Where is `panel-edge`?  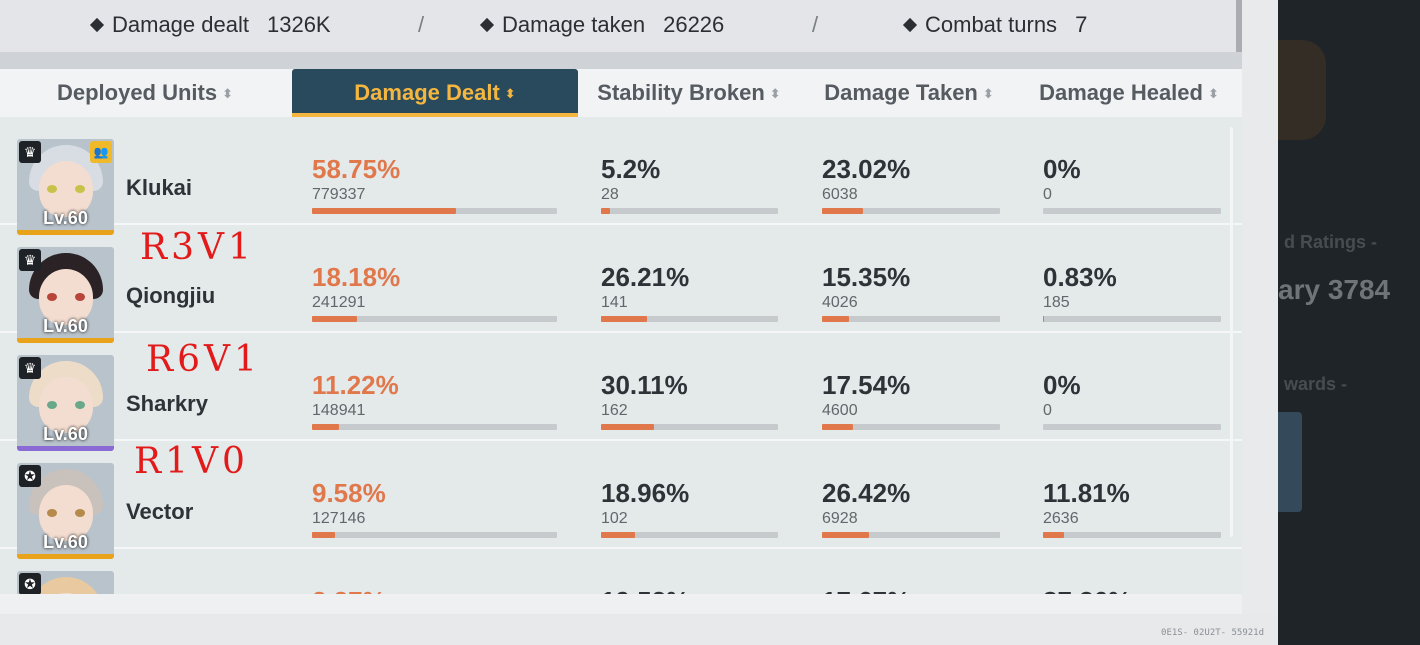
panel-edge is located at coordinates (1260, 322).